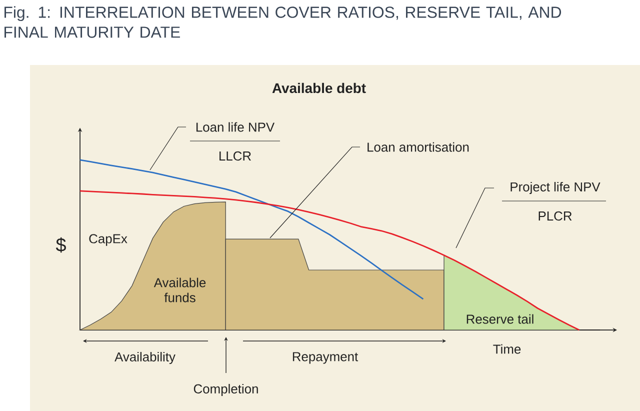  What do you see at coordinates (418, 147) in the screenshot?
I see `text: Loan amortisation` at bounding box center [418, 147].